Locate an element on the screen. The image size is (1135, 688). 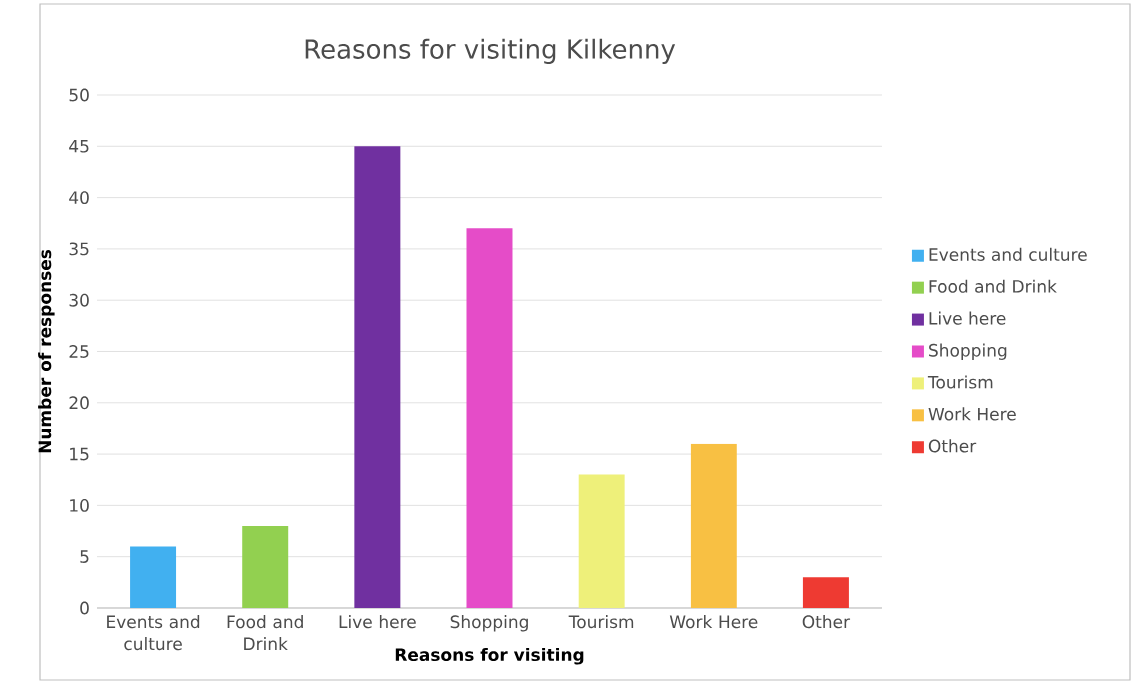
y-tick-label: 0 is located at coordinates (84, 608).